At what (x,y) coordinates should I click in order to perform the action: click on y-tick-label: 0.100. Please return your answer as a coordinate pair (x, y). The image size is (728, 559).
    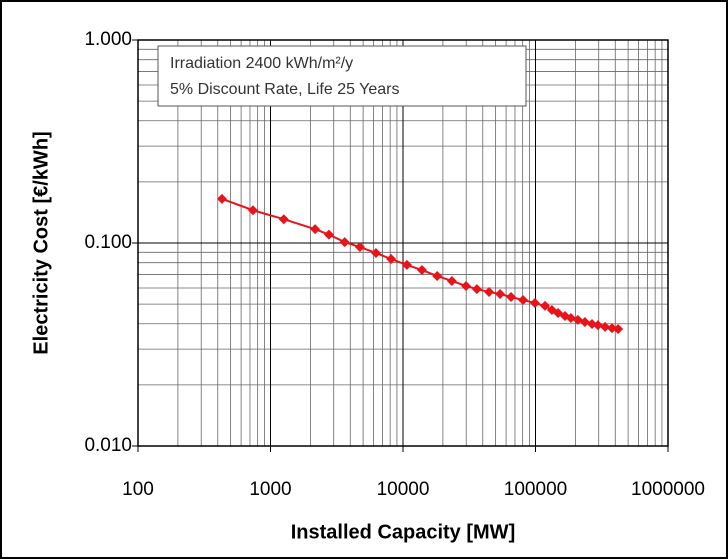
    Looking at the image, I should click on (108, 242).